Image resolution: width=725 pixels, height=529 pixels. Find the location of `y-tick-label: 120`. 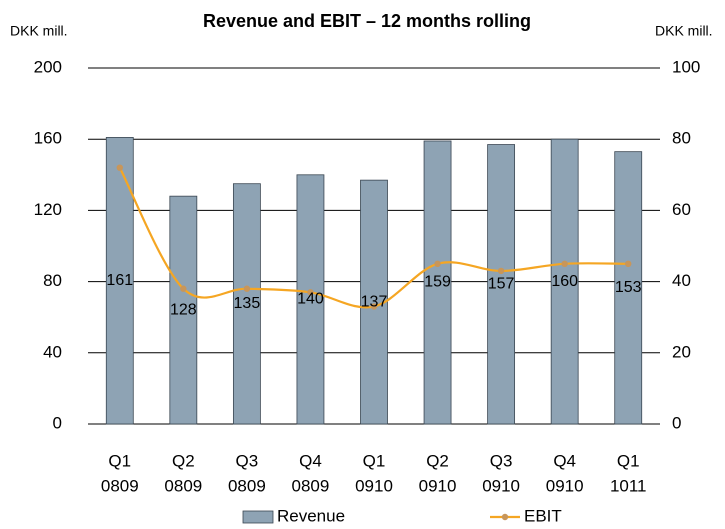

y-tick-label: 120 is located at coordinates (48, 209).